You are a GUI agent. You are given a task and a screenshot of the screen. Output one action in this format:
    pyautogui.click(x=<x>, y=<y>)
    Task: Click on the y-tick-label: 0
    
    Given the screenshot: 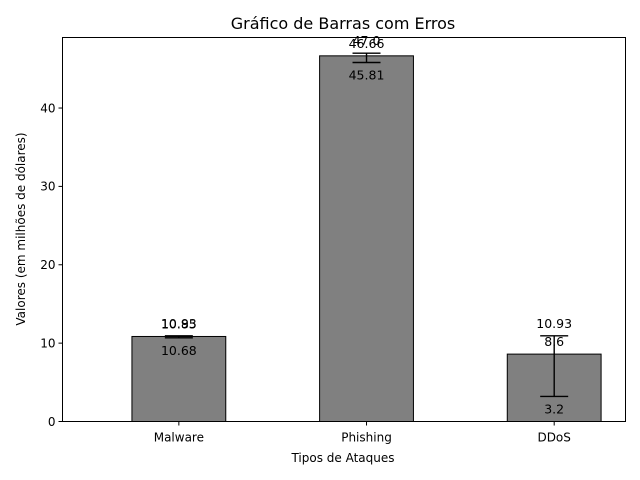 What is the action you would take?
    pyautogui.click(x=52, y=422)
    